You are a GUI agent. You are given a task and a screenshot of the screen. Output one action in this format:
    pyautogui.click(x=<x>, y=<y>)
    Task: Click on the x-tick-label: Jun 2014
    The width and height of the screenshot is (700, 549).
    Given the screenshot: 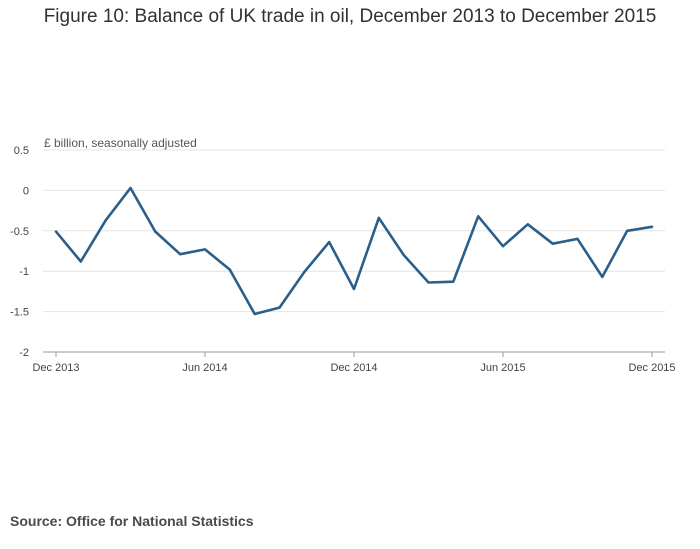 What is the action you would take?
    pyautogui.click(x=204, y=368)
    